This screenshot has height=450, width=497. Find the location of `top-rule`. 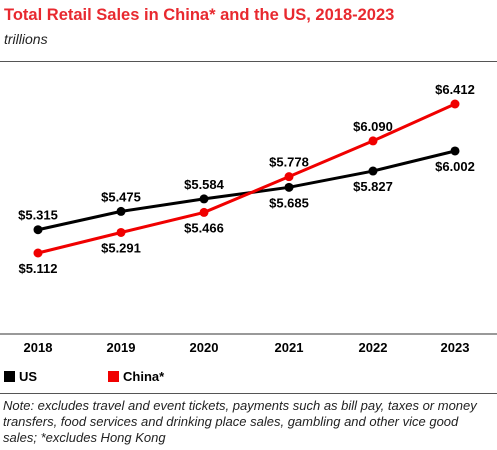

top-rule is located at coordinates (248, 61).